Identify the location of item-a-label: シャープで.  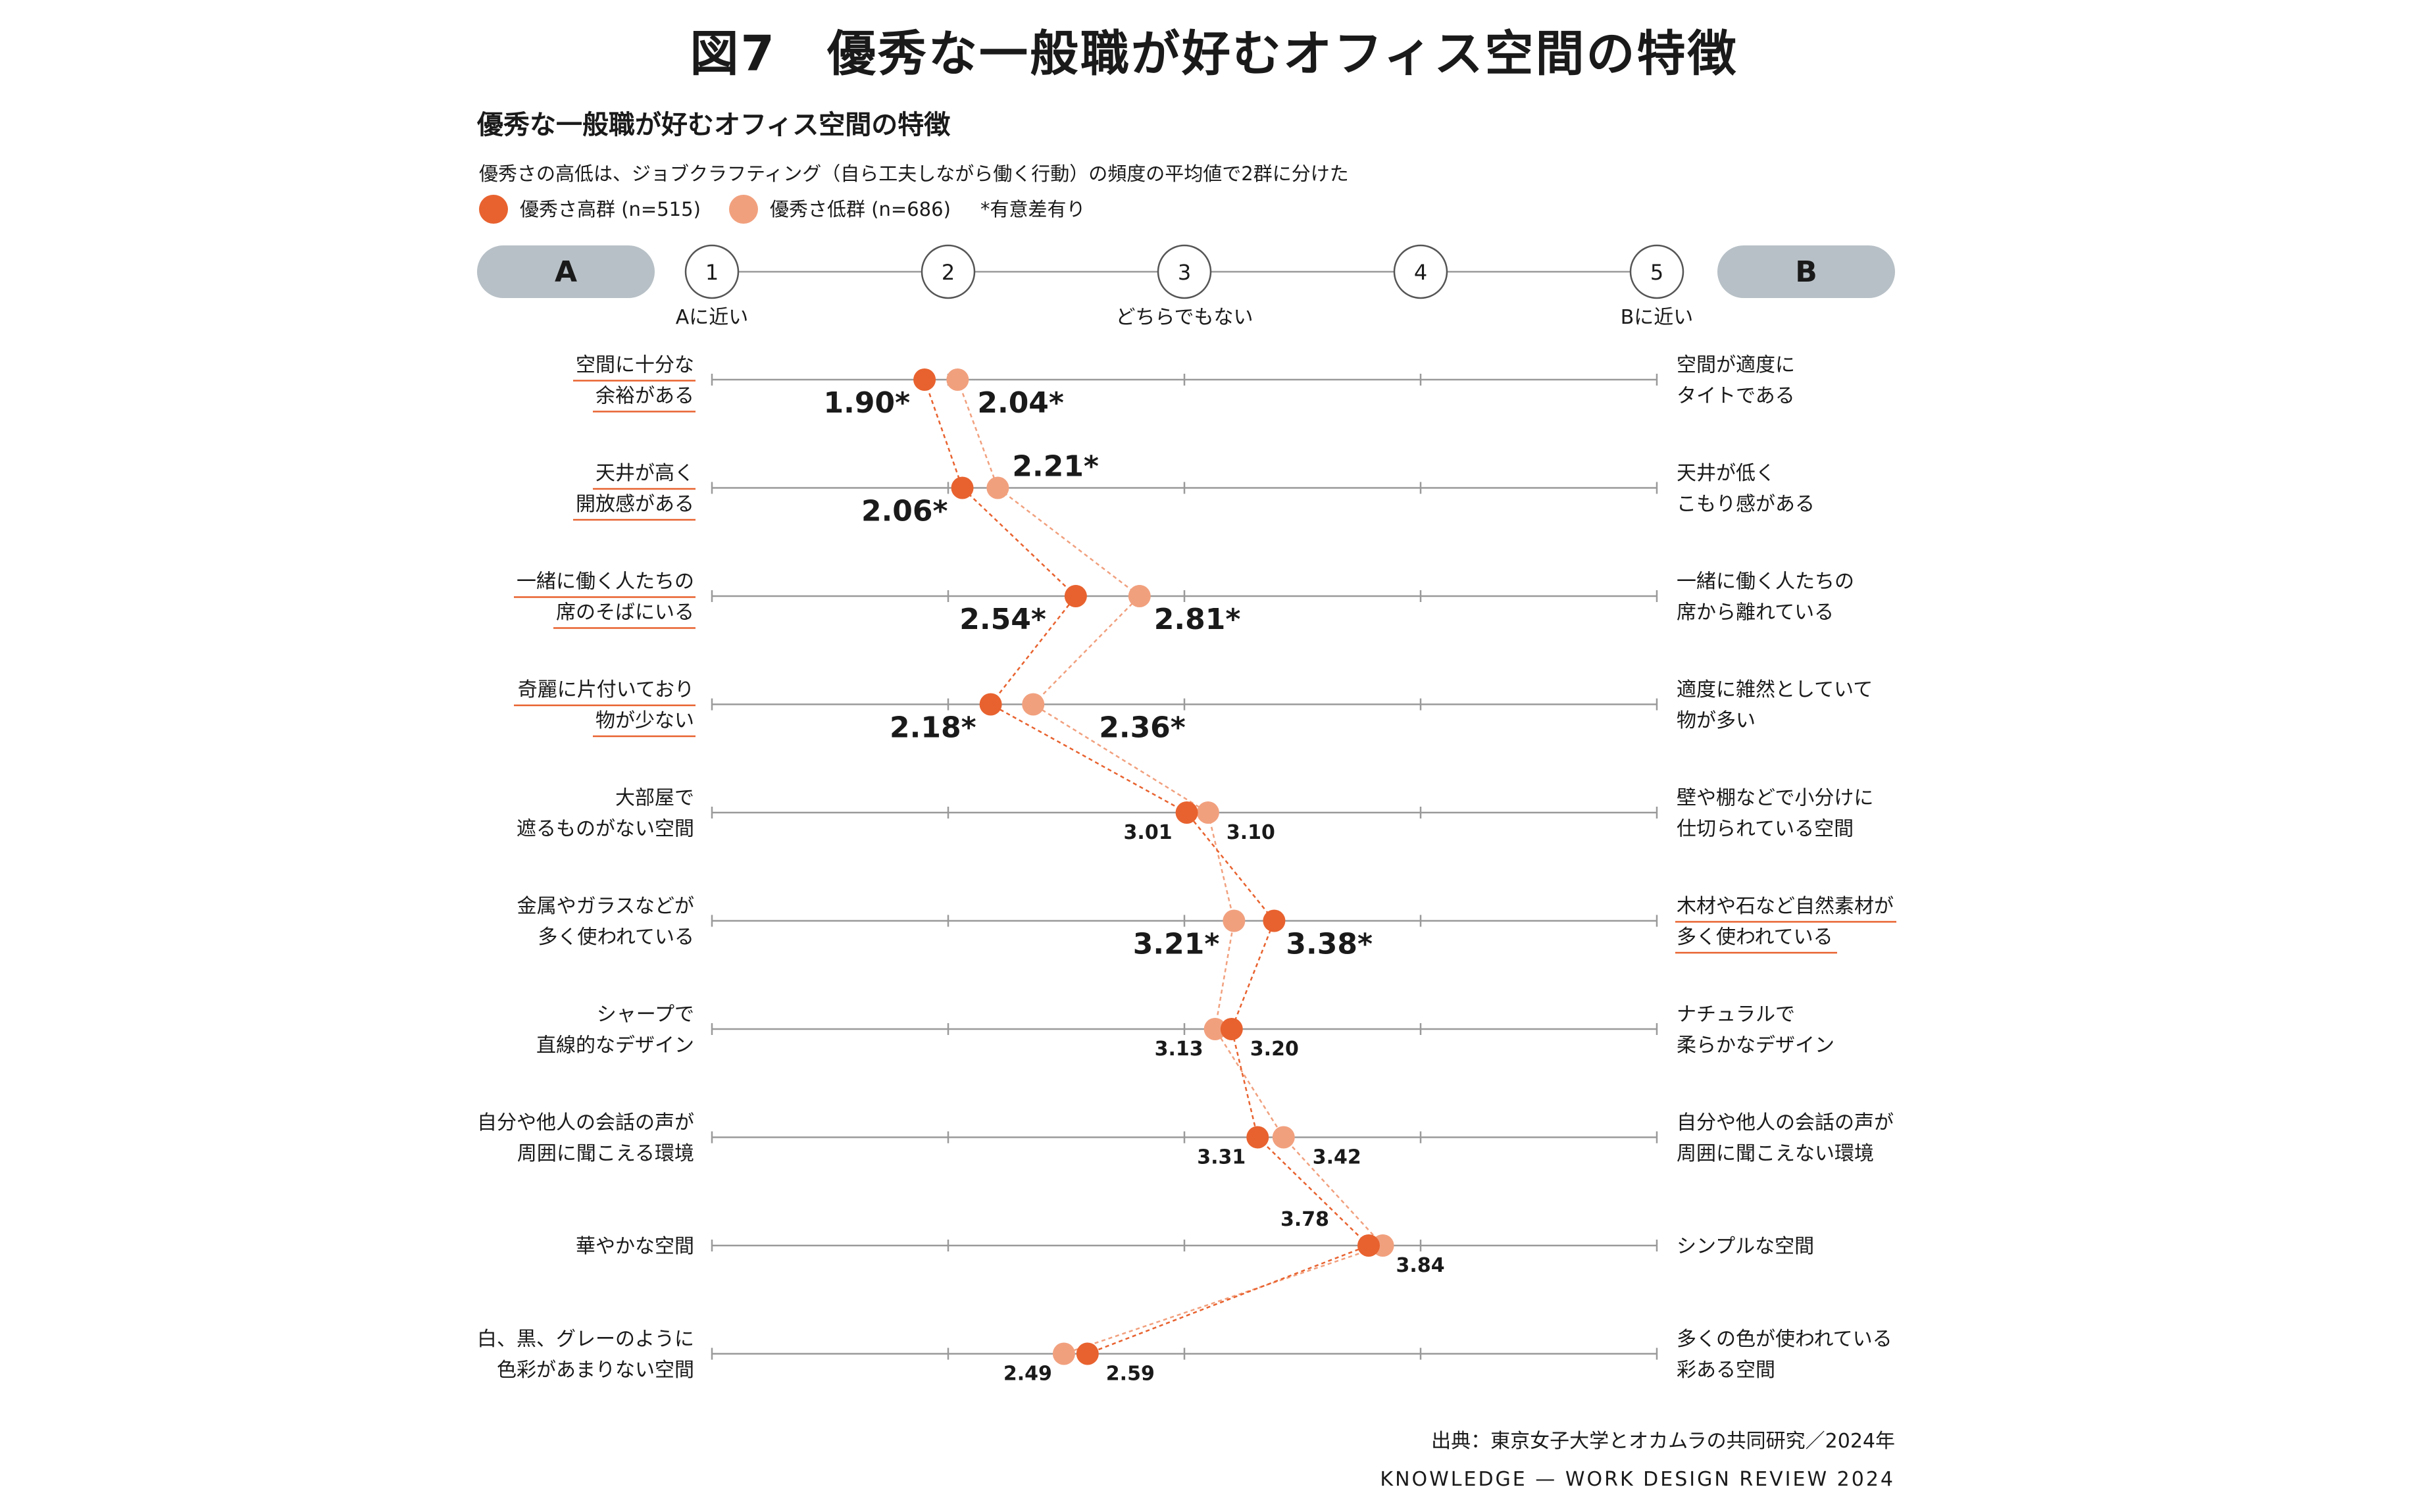
(645, 1014).